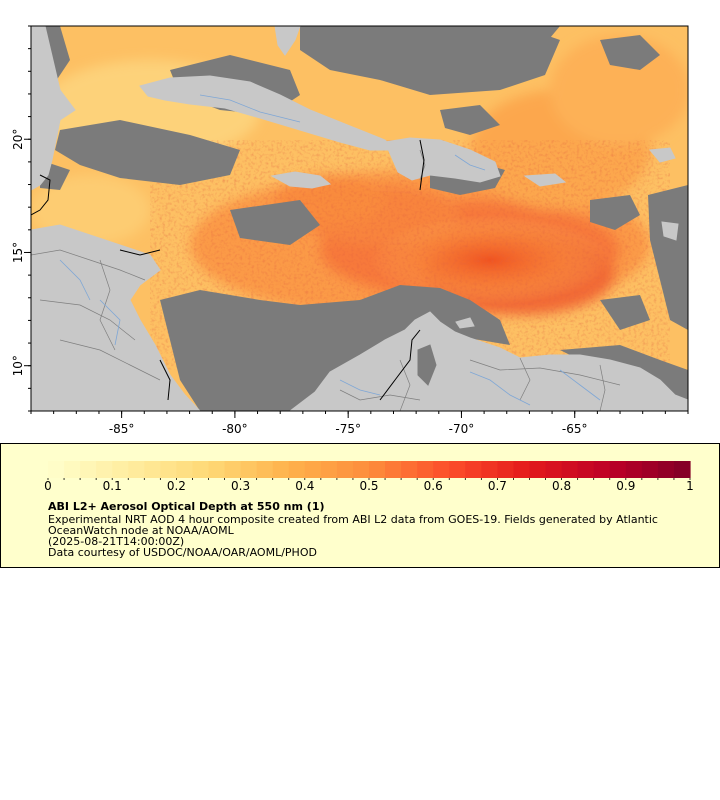 This screenshot has width=720, height=800. I want to click on lake-maracaibo, so click(427, 365).